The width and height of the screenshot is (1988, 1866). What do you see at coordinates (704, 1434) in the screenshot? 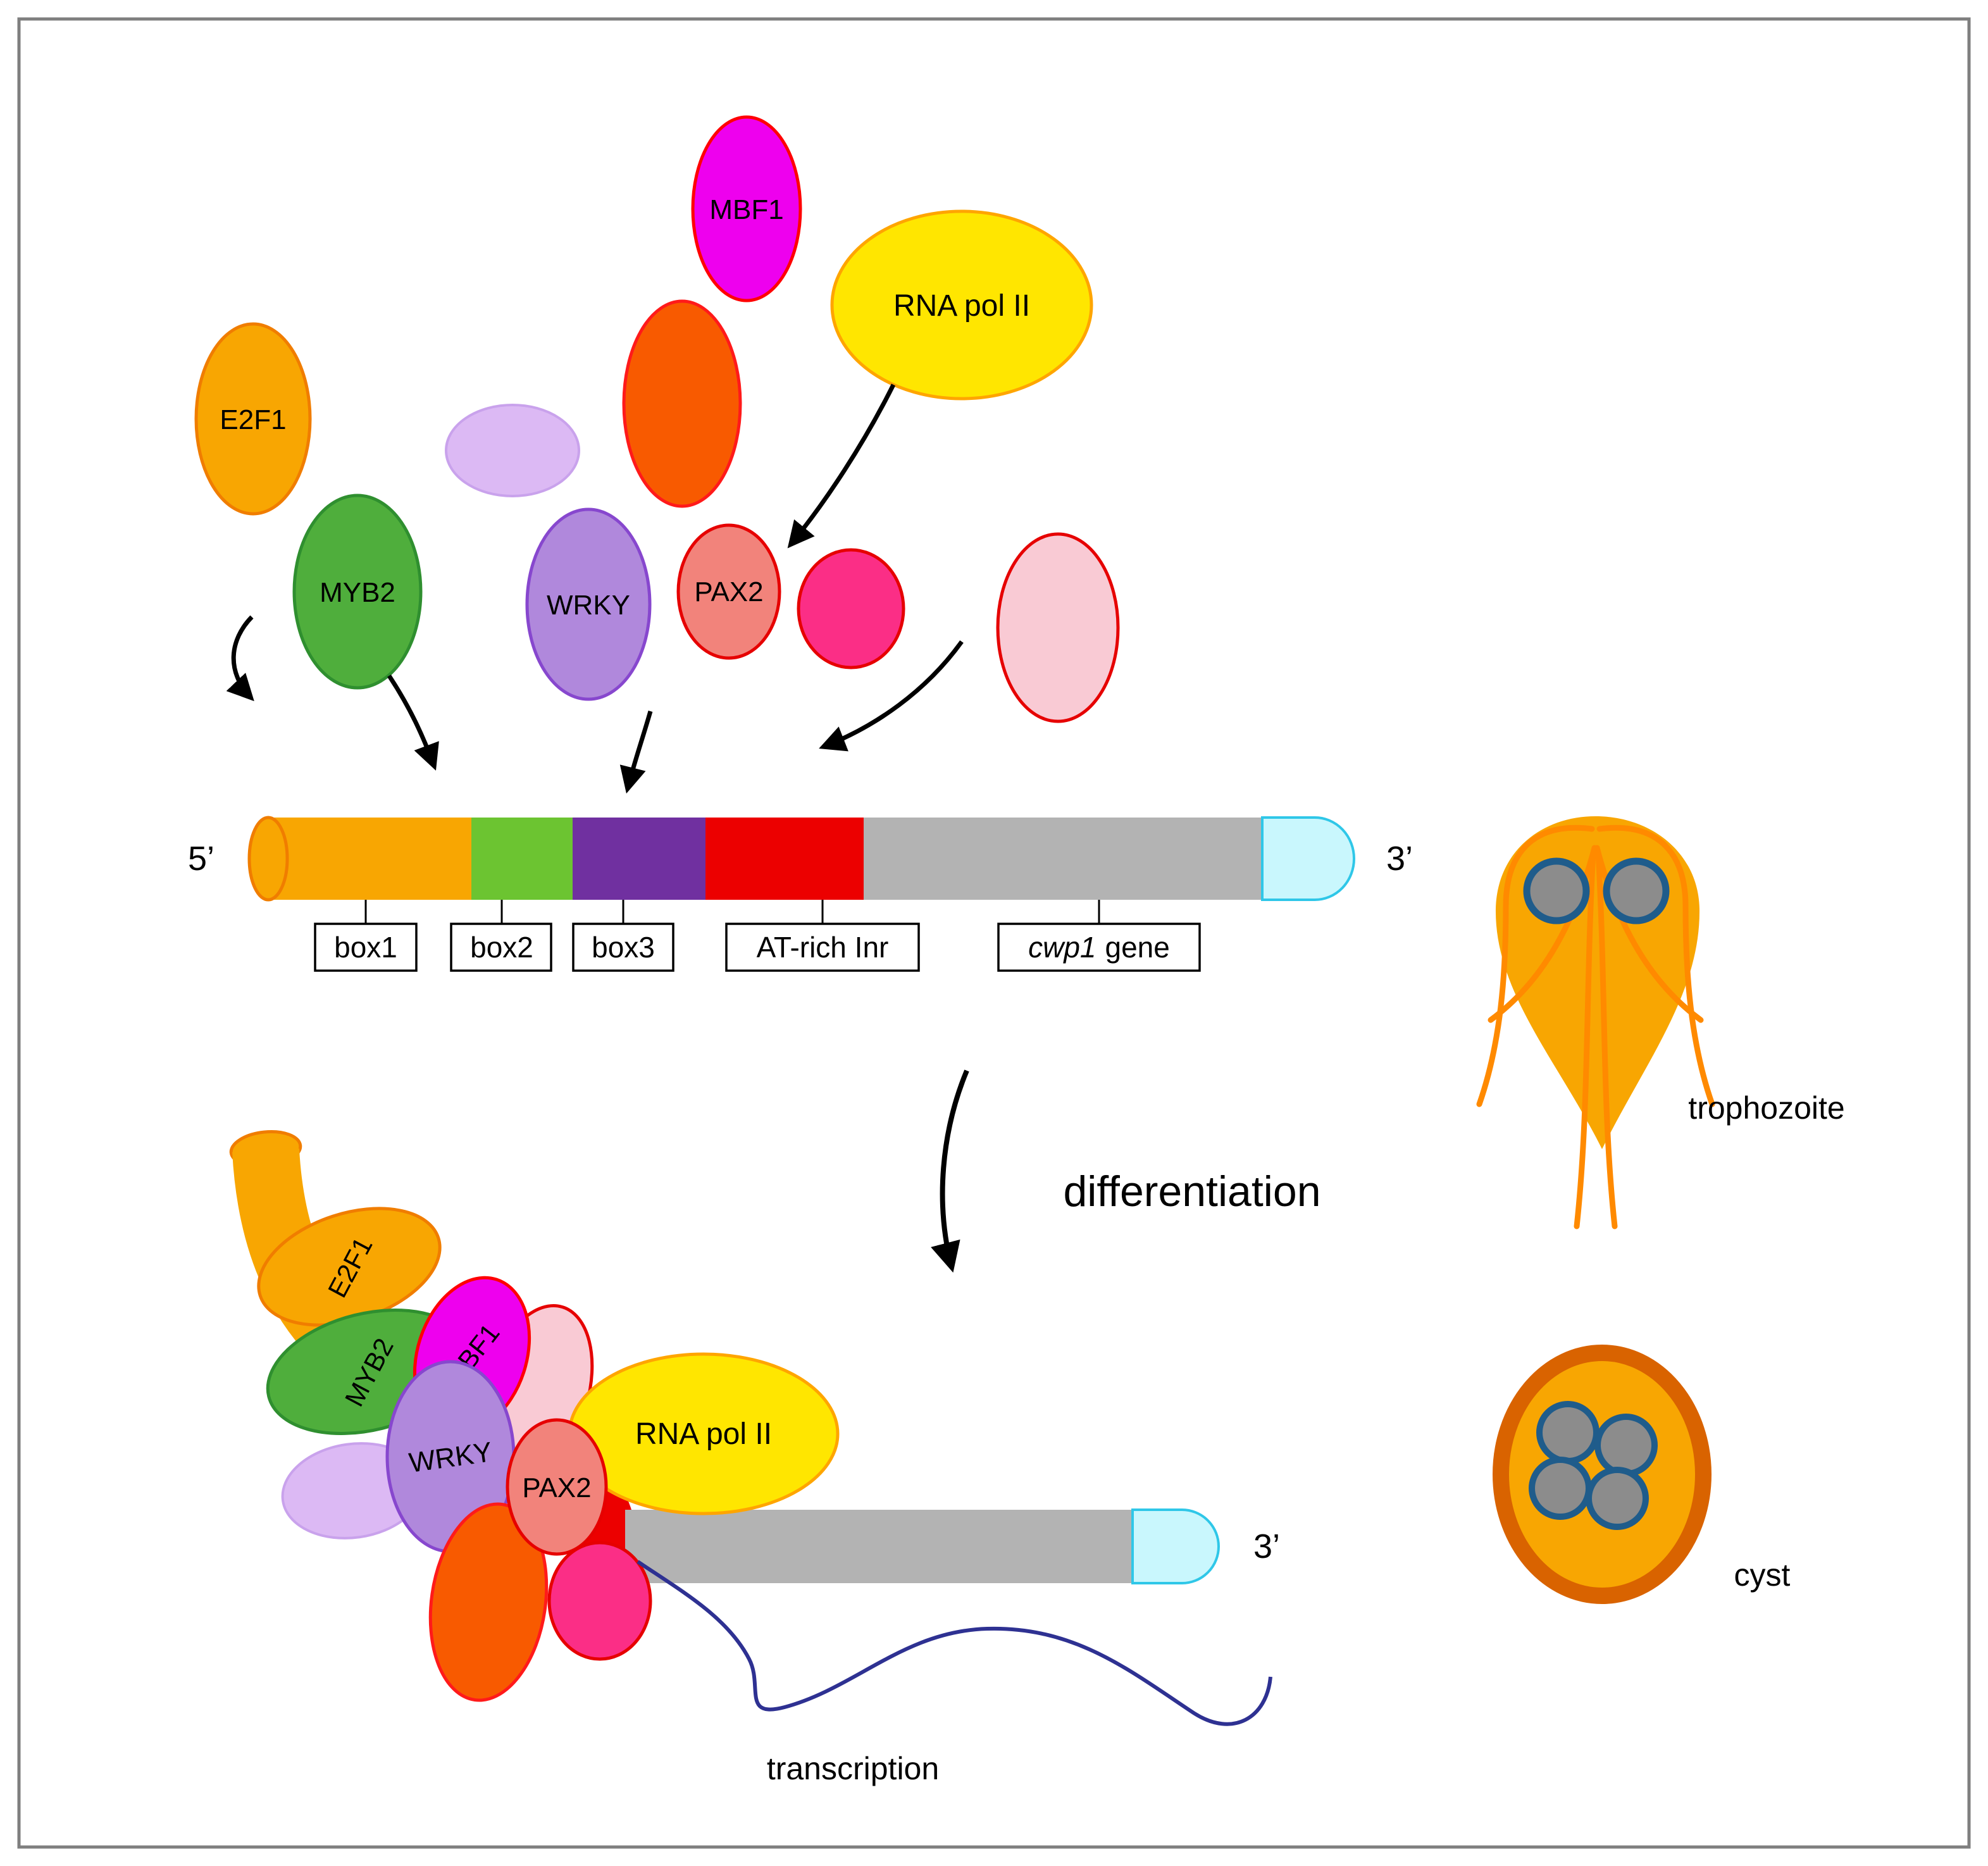
I see `rna-pol-ii-bound-label: RNA pol II` at bounding box center [704, 1434].